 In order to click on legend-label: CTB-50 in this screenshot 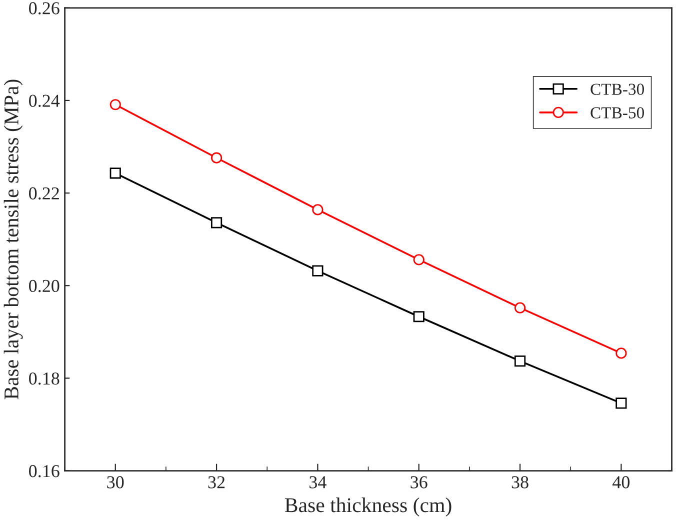, I will do `click(617, 112)`.